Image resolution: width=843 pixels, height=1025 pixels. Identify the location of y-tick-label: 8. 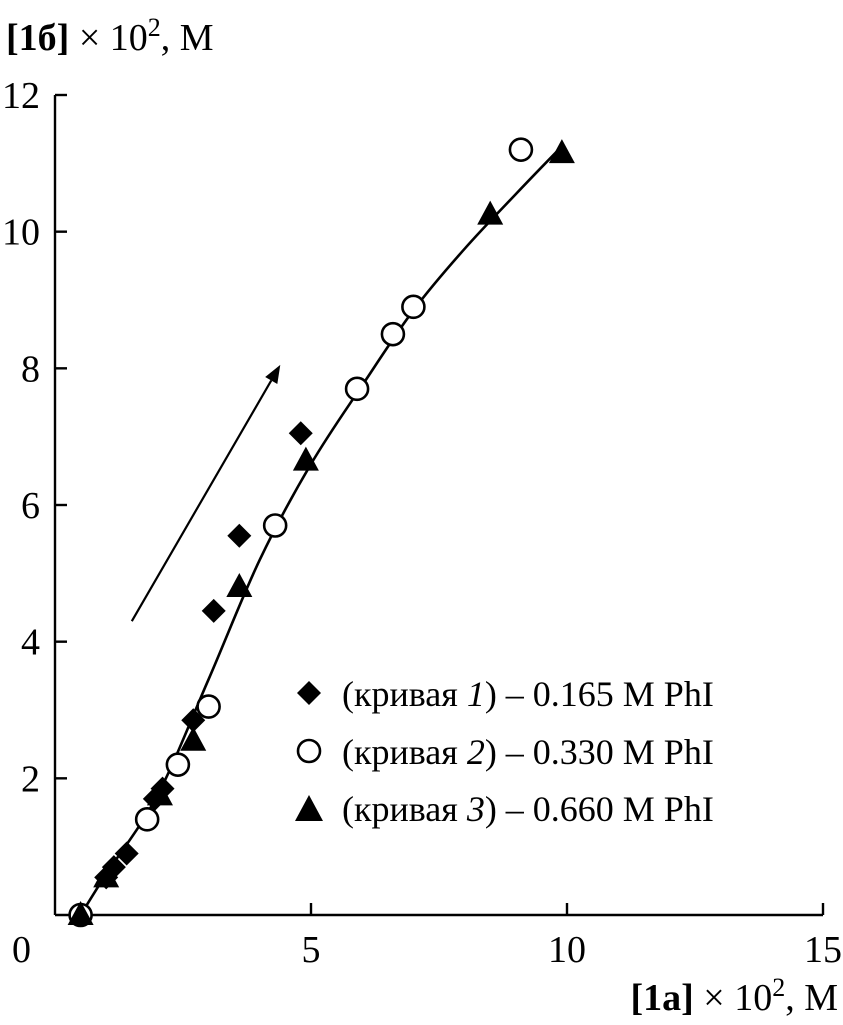
(30, 369).